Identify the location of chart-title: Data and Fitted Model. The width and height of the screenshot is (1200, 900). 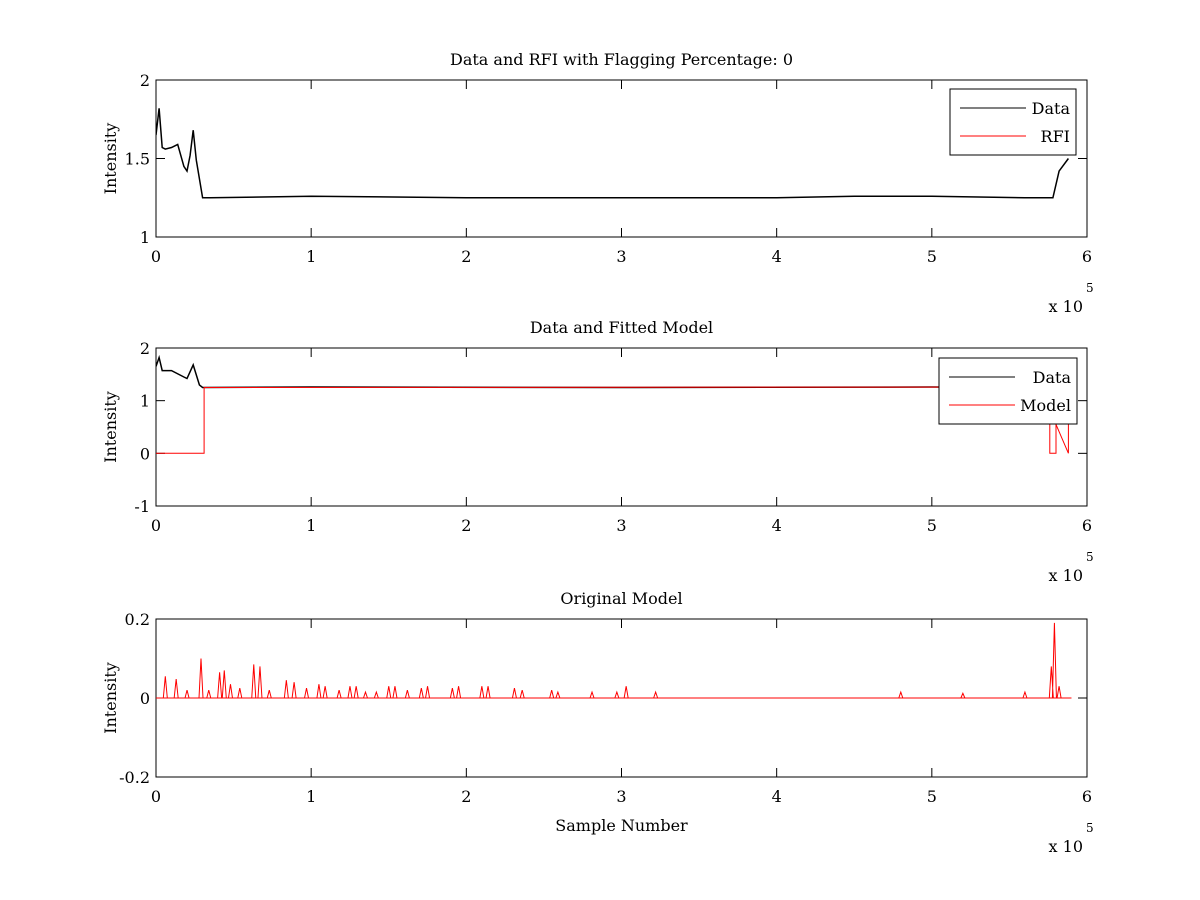
(621, 327).